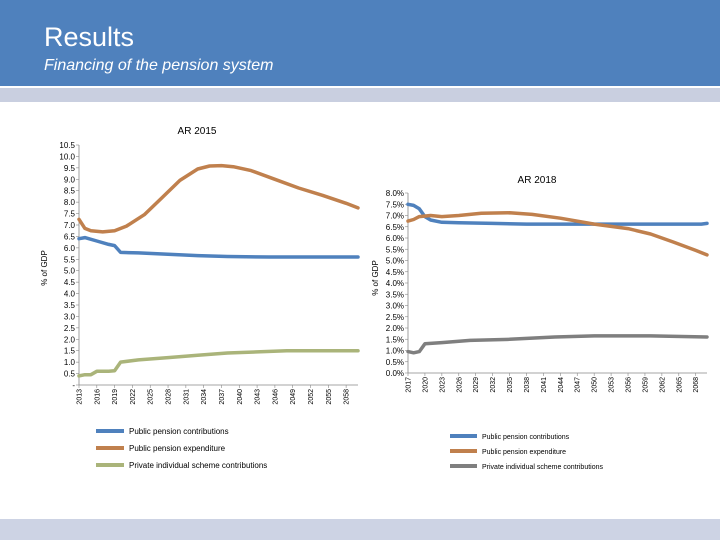 The width and height of the screenshot is (720, 540). I want to click on chart-2-y-tick-label: 5.0%, so click(395, 261).